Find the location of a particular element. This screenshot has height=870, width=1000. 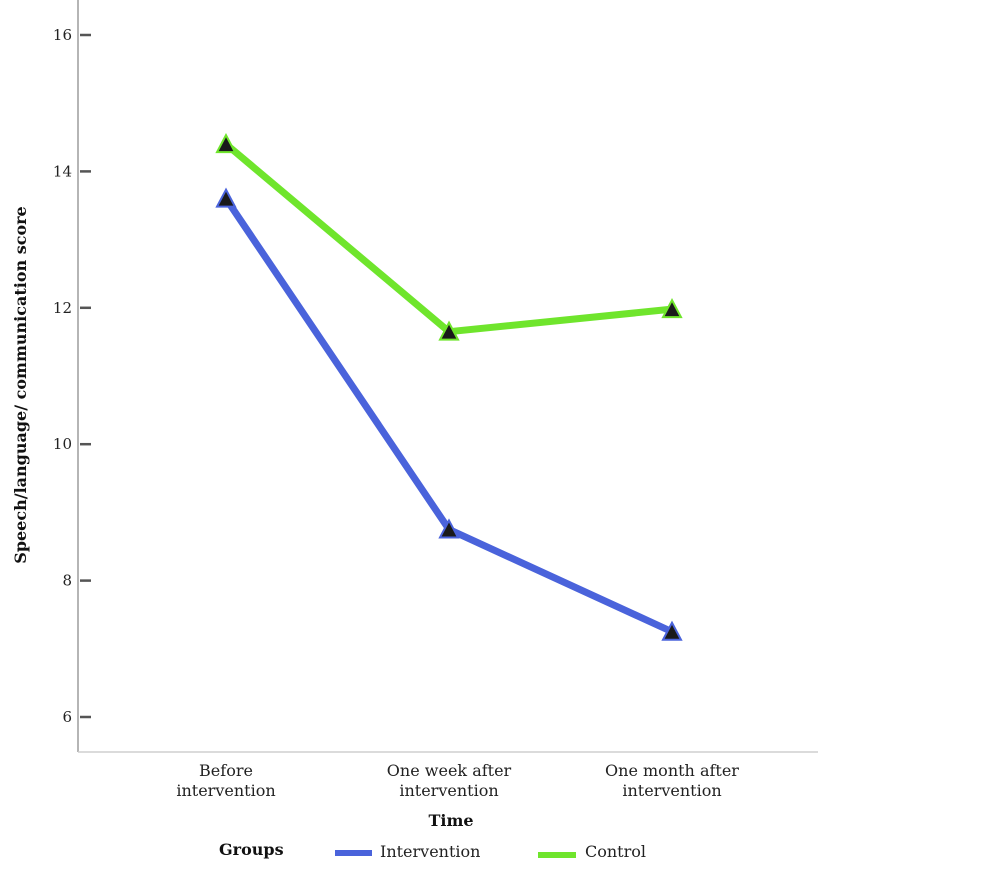

x-tick-label: One month after intervention is located at coordinates (672, 780).